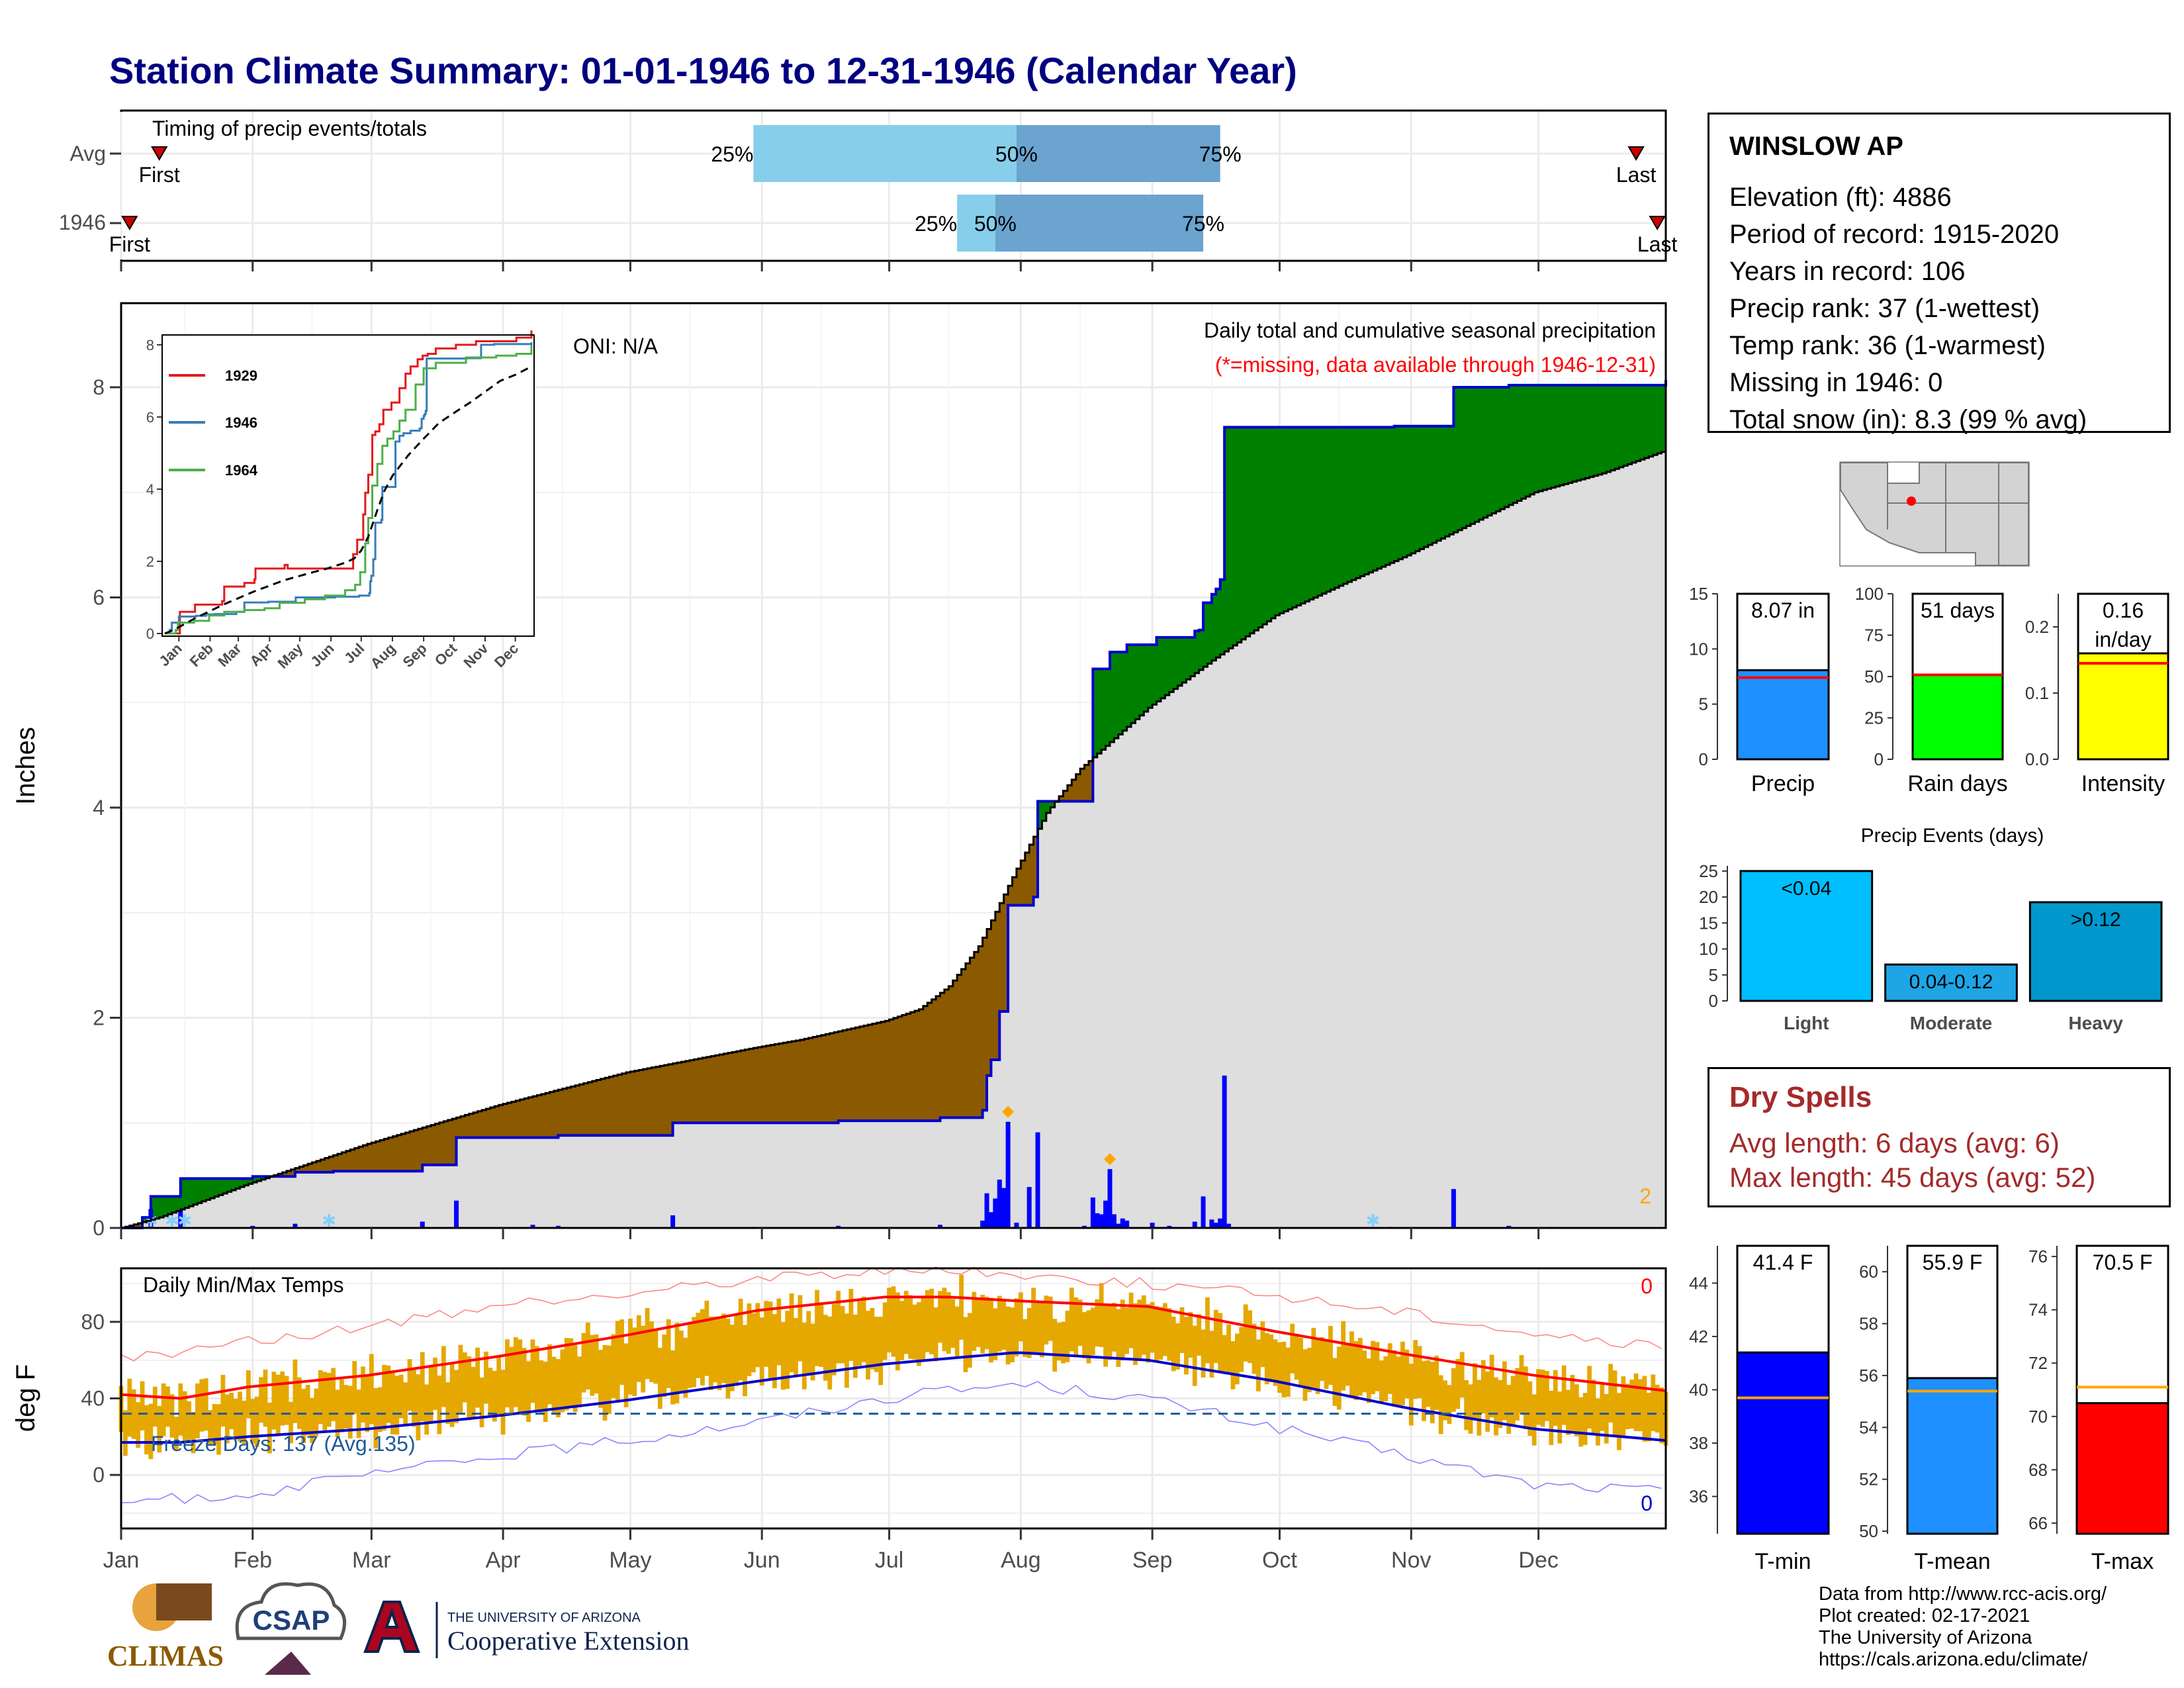 The width and height of the screenshot is (2184, 1688). Describe the element at coordinates (1952, 836) in the screenshot. I see `events-title: Precip Events (days)` at that location.